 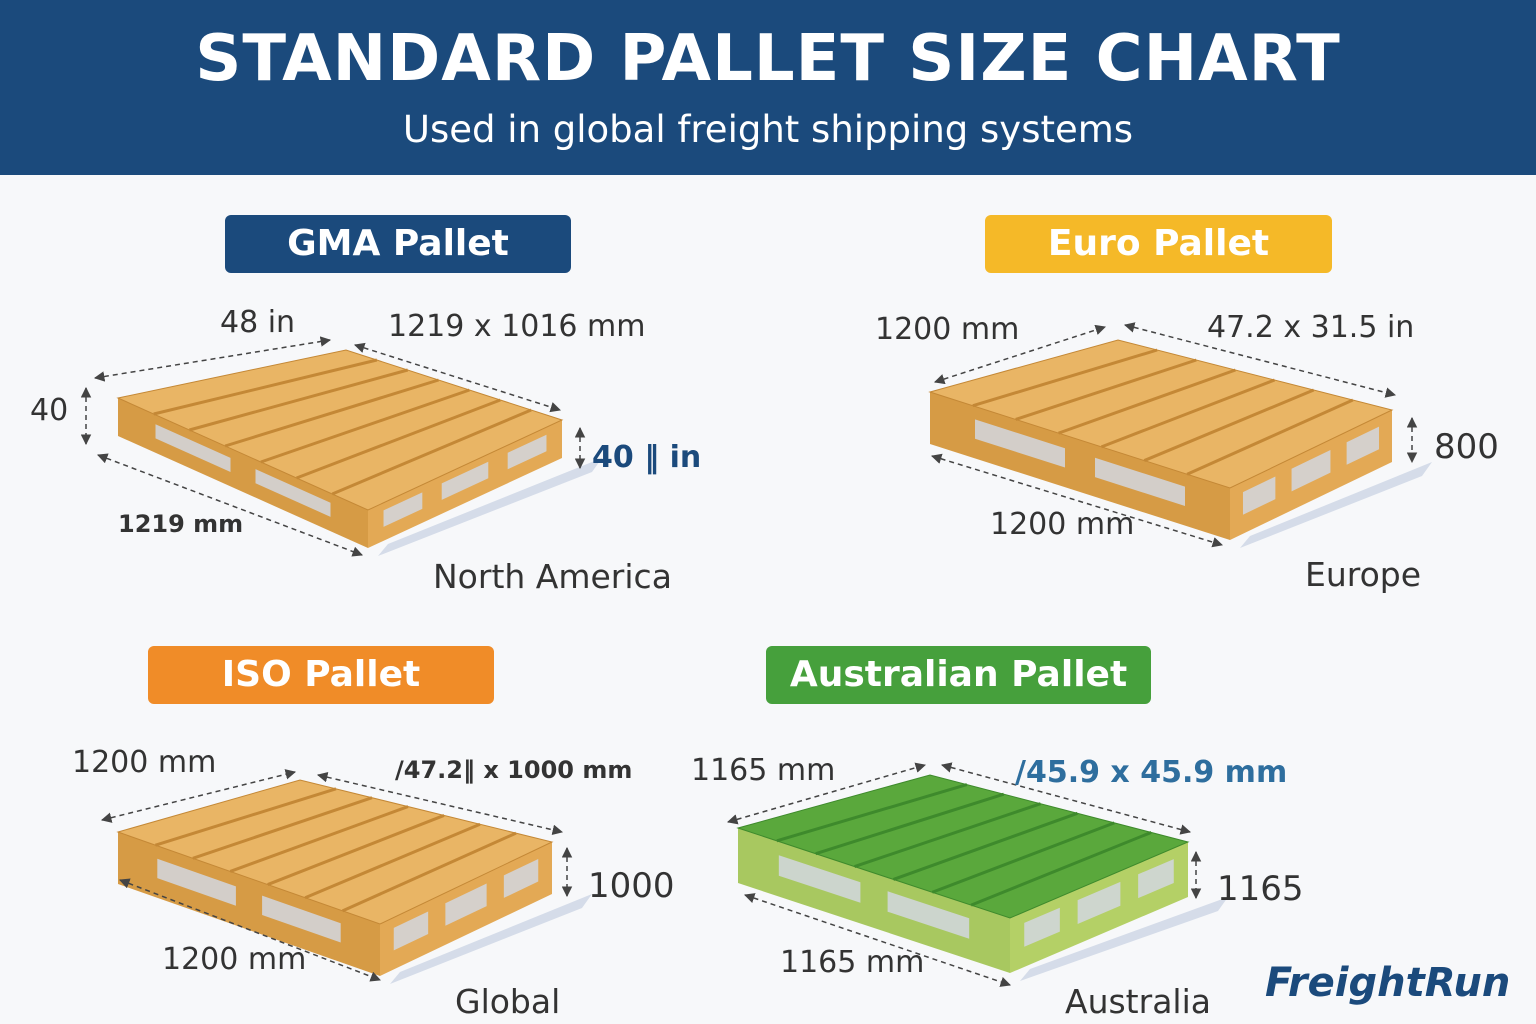 I want to click on gma-width-in-label: 40 ‖ in, so click(x=647, y=457).